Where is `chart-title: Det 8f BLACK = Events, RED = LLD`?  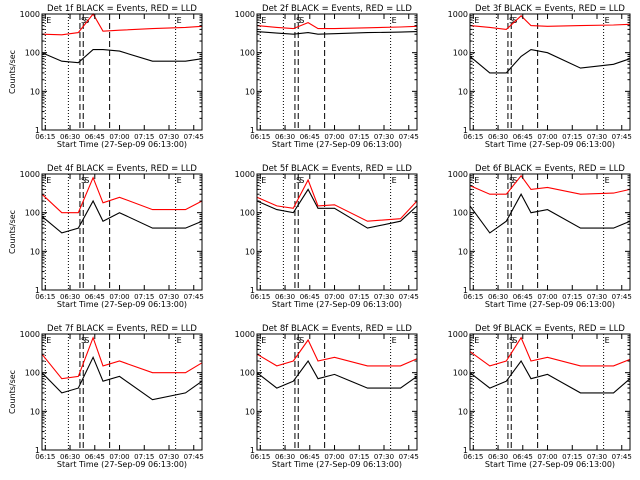
chart-title: Det 8f BLACK = Events, RED = LLD is located at coordinates (337, 329).